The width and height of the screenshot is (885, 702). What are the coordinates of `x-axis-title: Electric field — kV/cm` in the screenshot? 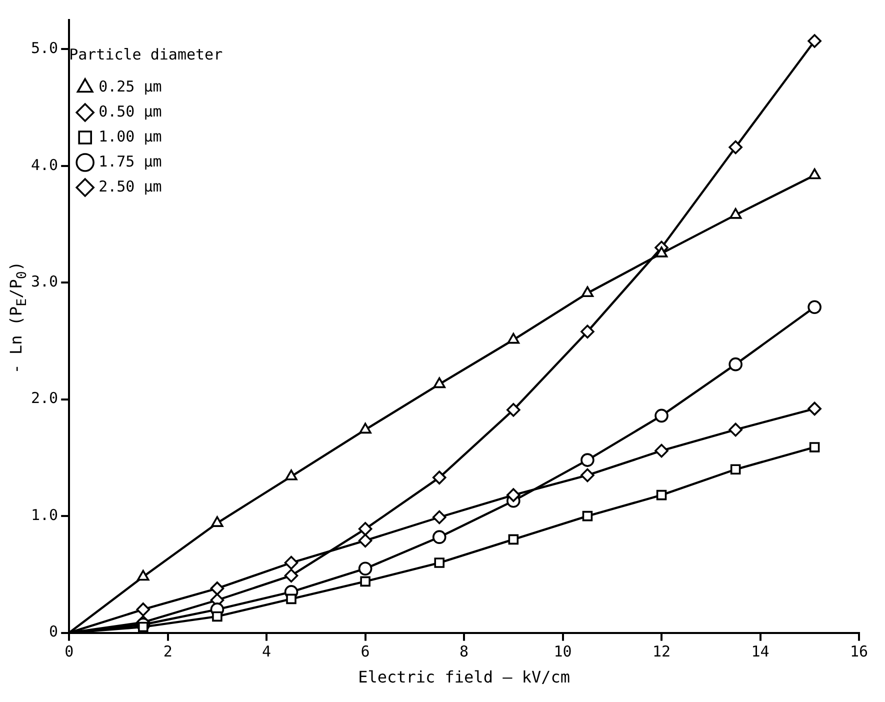 It's located at (464, 677).